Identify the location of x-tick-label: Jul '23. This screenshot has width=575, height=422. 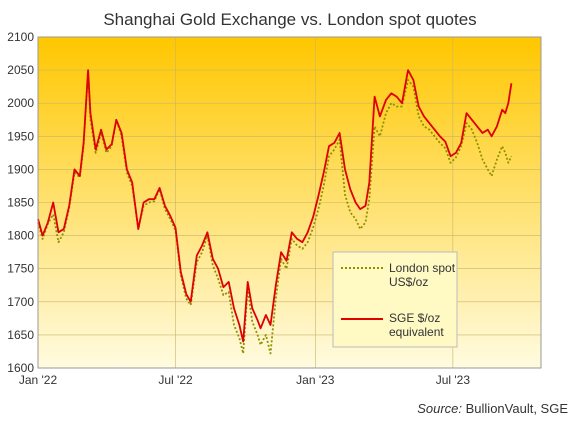
(453, 380).